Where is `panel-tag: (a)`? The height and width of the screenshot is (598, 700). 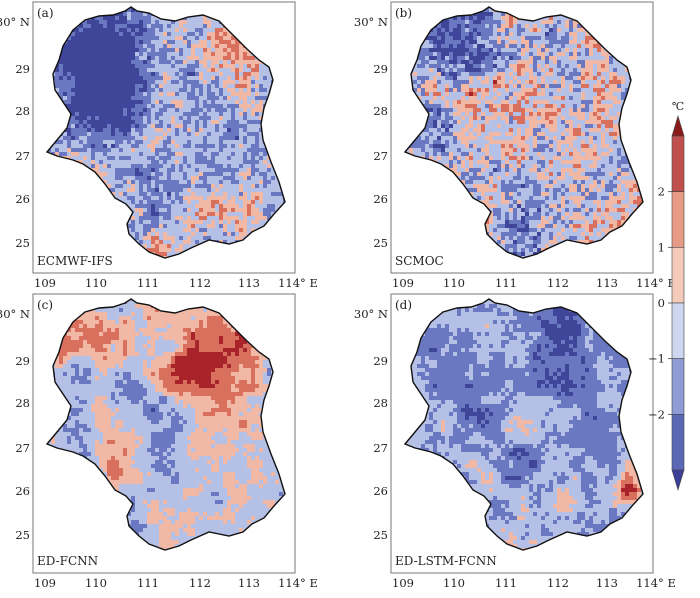
panel-tag: (a) is located at coordinates (45, 13).